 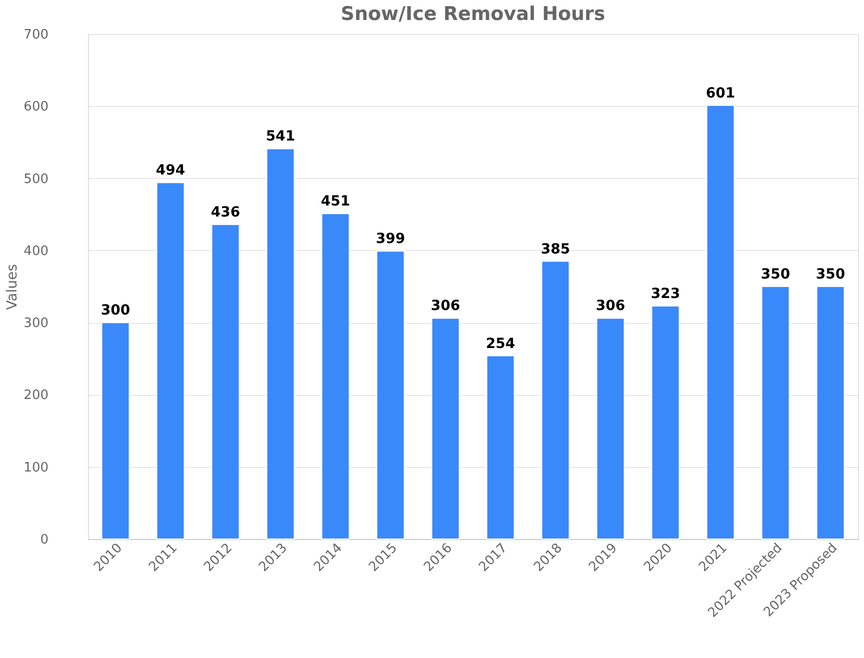 What do you see at coordinates (555, 249) in the screenshot?
I see `data-label: 385` at bounding box center [555, 249].